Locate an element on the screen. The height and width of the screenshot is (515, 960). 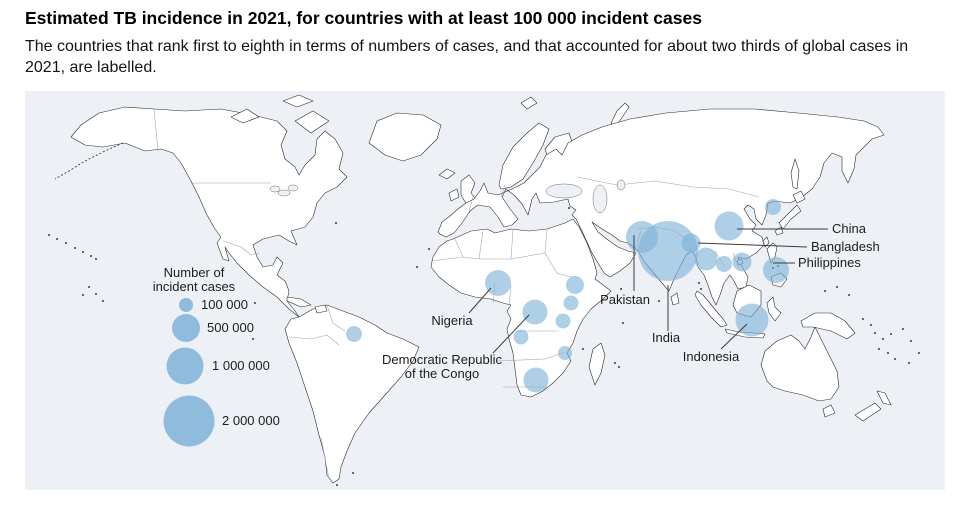
leader-line-nigeria is located at coordinates (480, 300).